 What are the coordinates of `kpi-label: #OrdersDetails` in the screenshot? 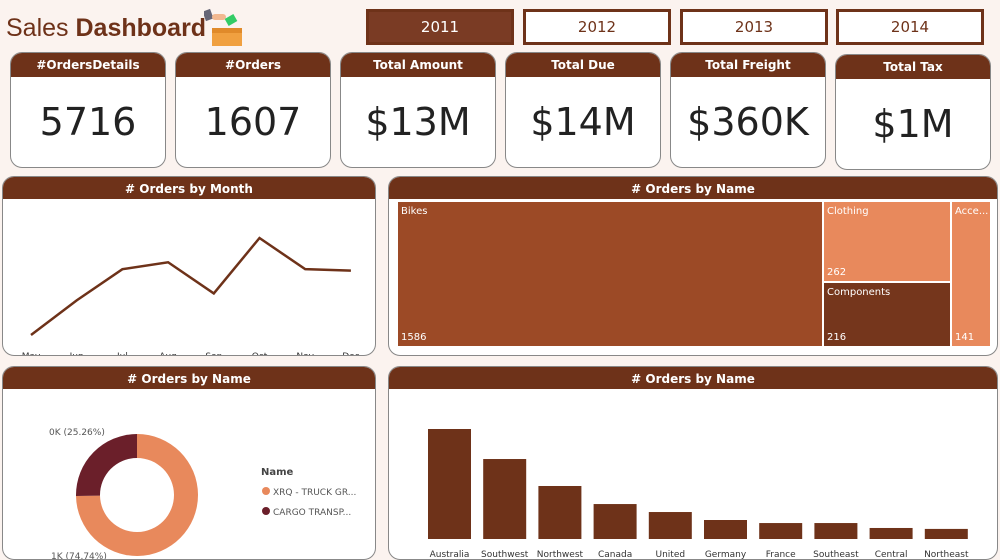 It's located at (88, 65).